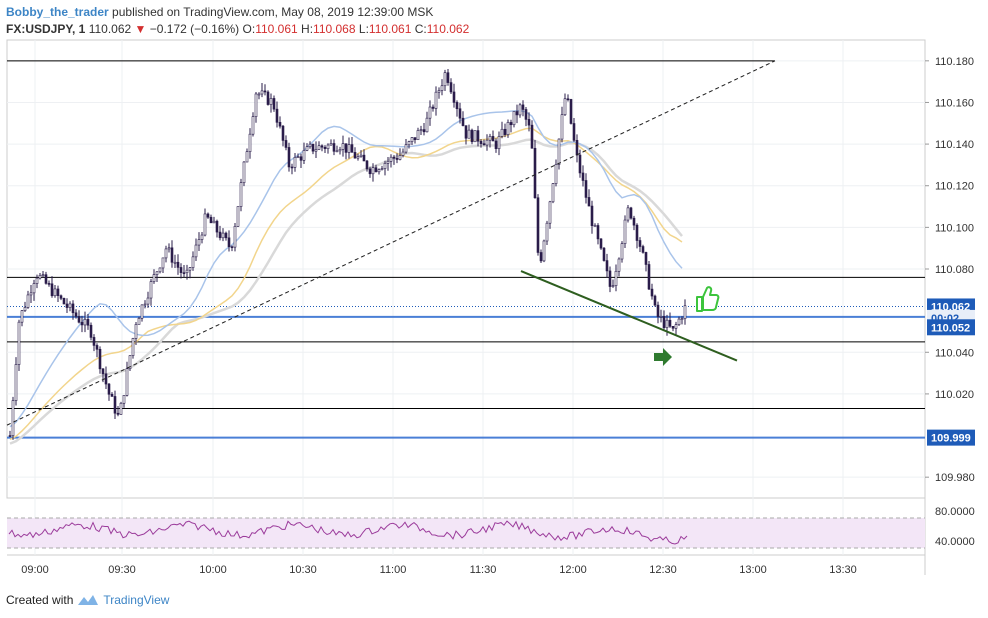 This screenshot has width=988, height=618. Describe the element at coordinates (955, 512) in the screenshot. I see `rsi-level-80: 80.0000` at that location.